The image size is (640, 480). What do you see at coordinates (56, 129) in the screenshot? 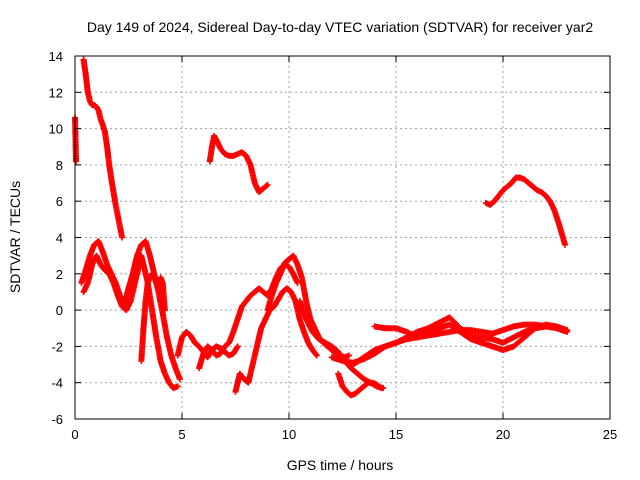
I see `y-tick-label: 10` at bounding box center [56, 129].